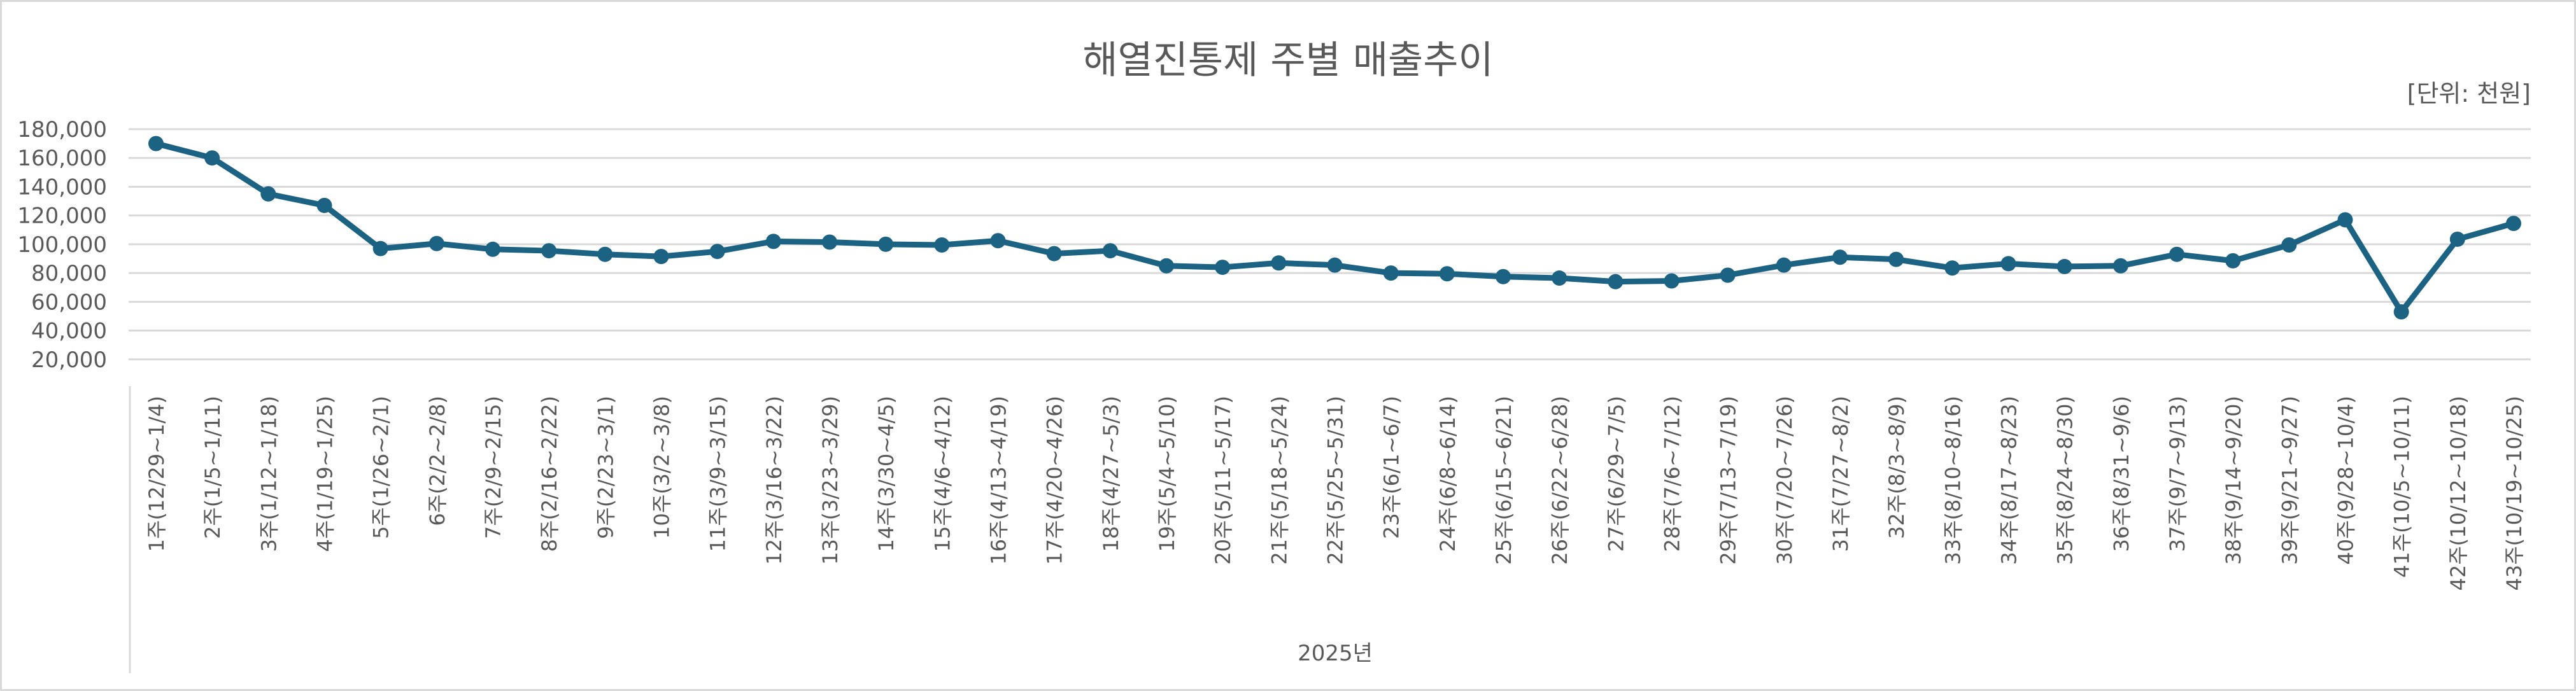 The image size is (2576, 691). What do you see at coordinates (62, 245) in the screenshot?
I see `y-tick-label: 100,000` at bounding box center [62, 245].